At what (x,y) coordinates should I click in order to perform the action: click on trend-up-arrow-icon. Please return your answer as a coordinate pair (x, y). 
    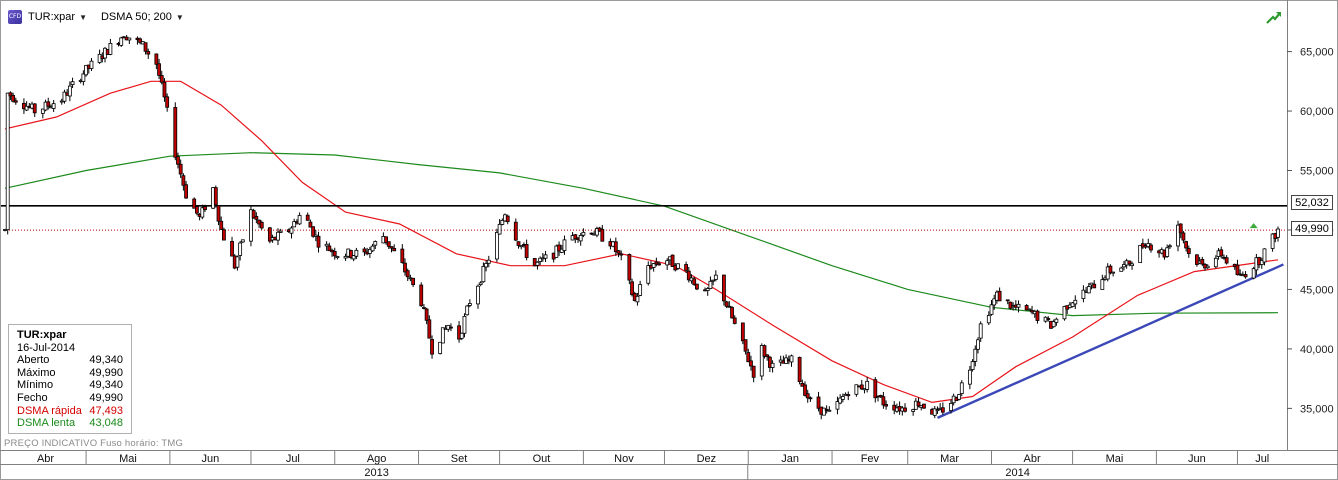
    Looking at the image, I should click on (1274, 17).